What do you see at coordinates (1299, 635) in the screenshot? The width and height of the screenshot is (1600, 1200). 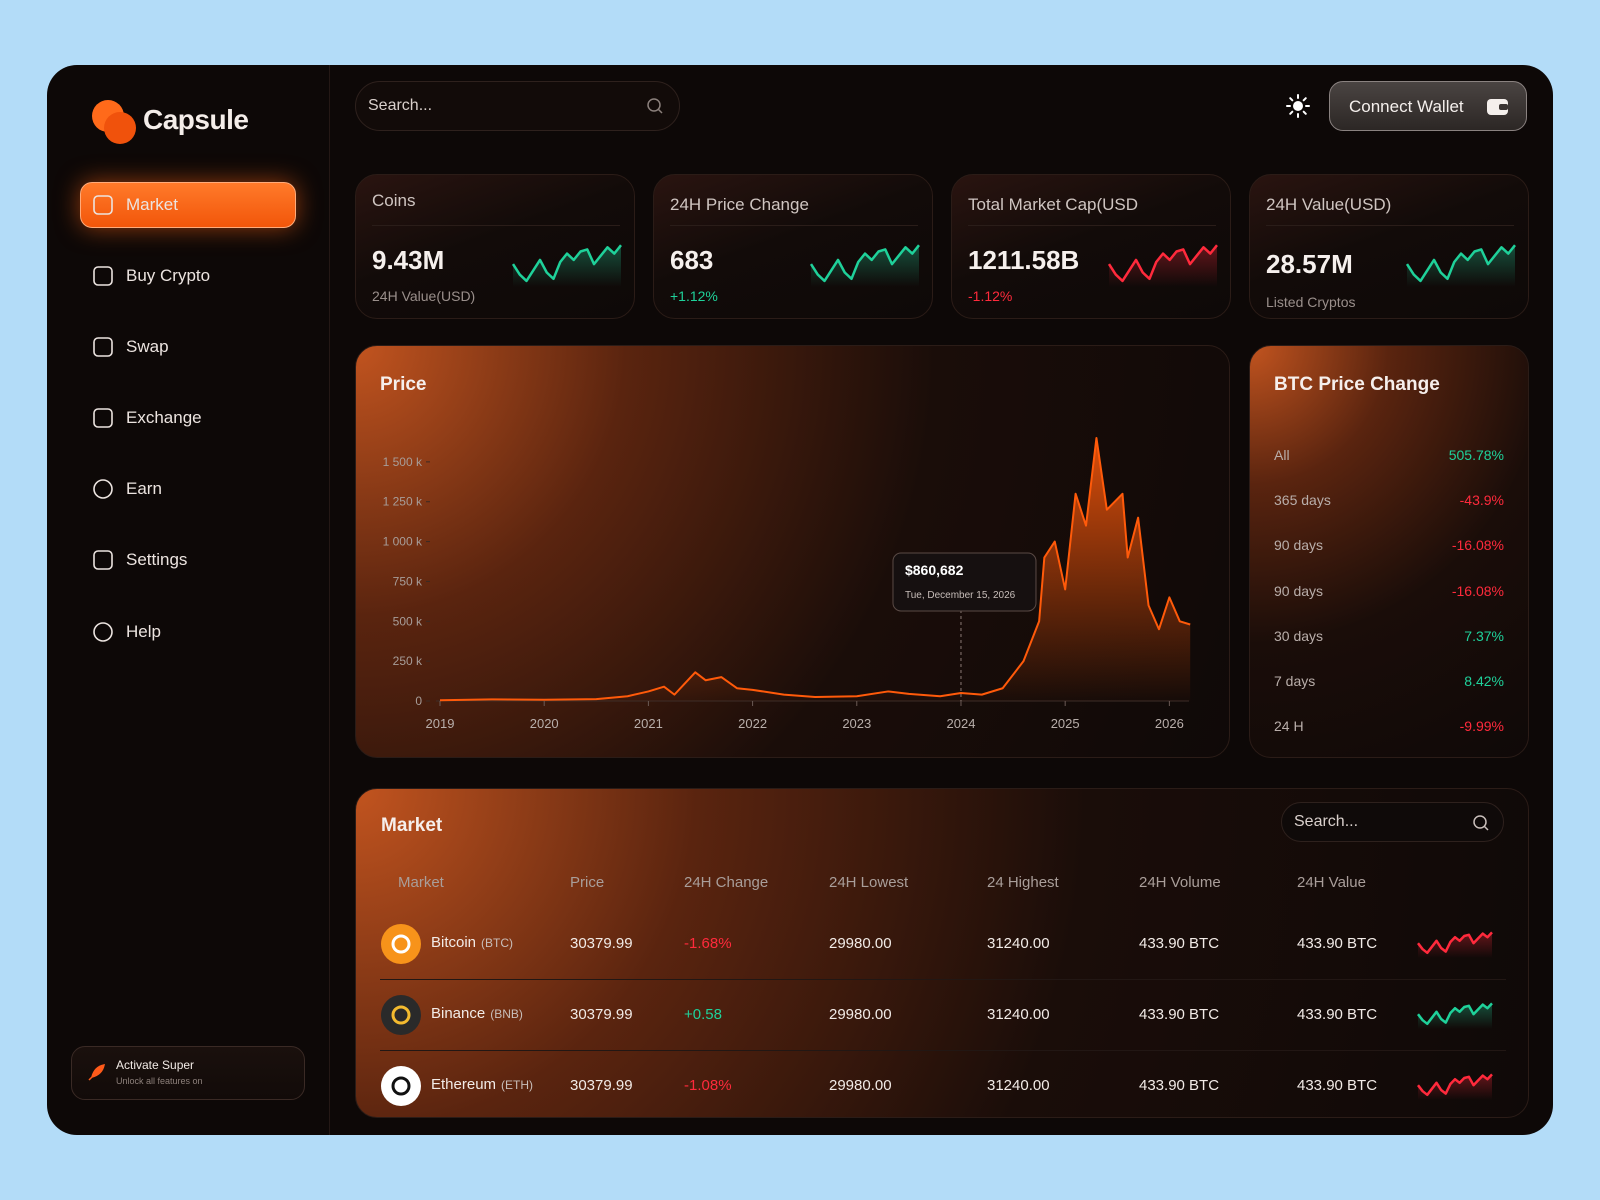 I see `period-label: 30 days` at bounding box center [1299, 635].